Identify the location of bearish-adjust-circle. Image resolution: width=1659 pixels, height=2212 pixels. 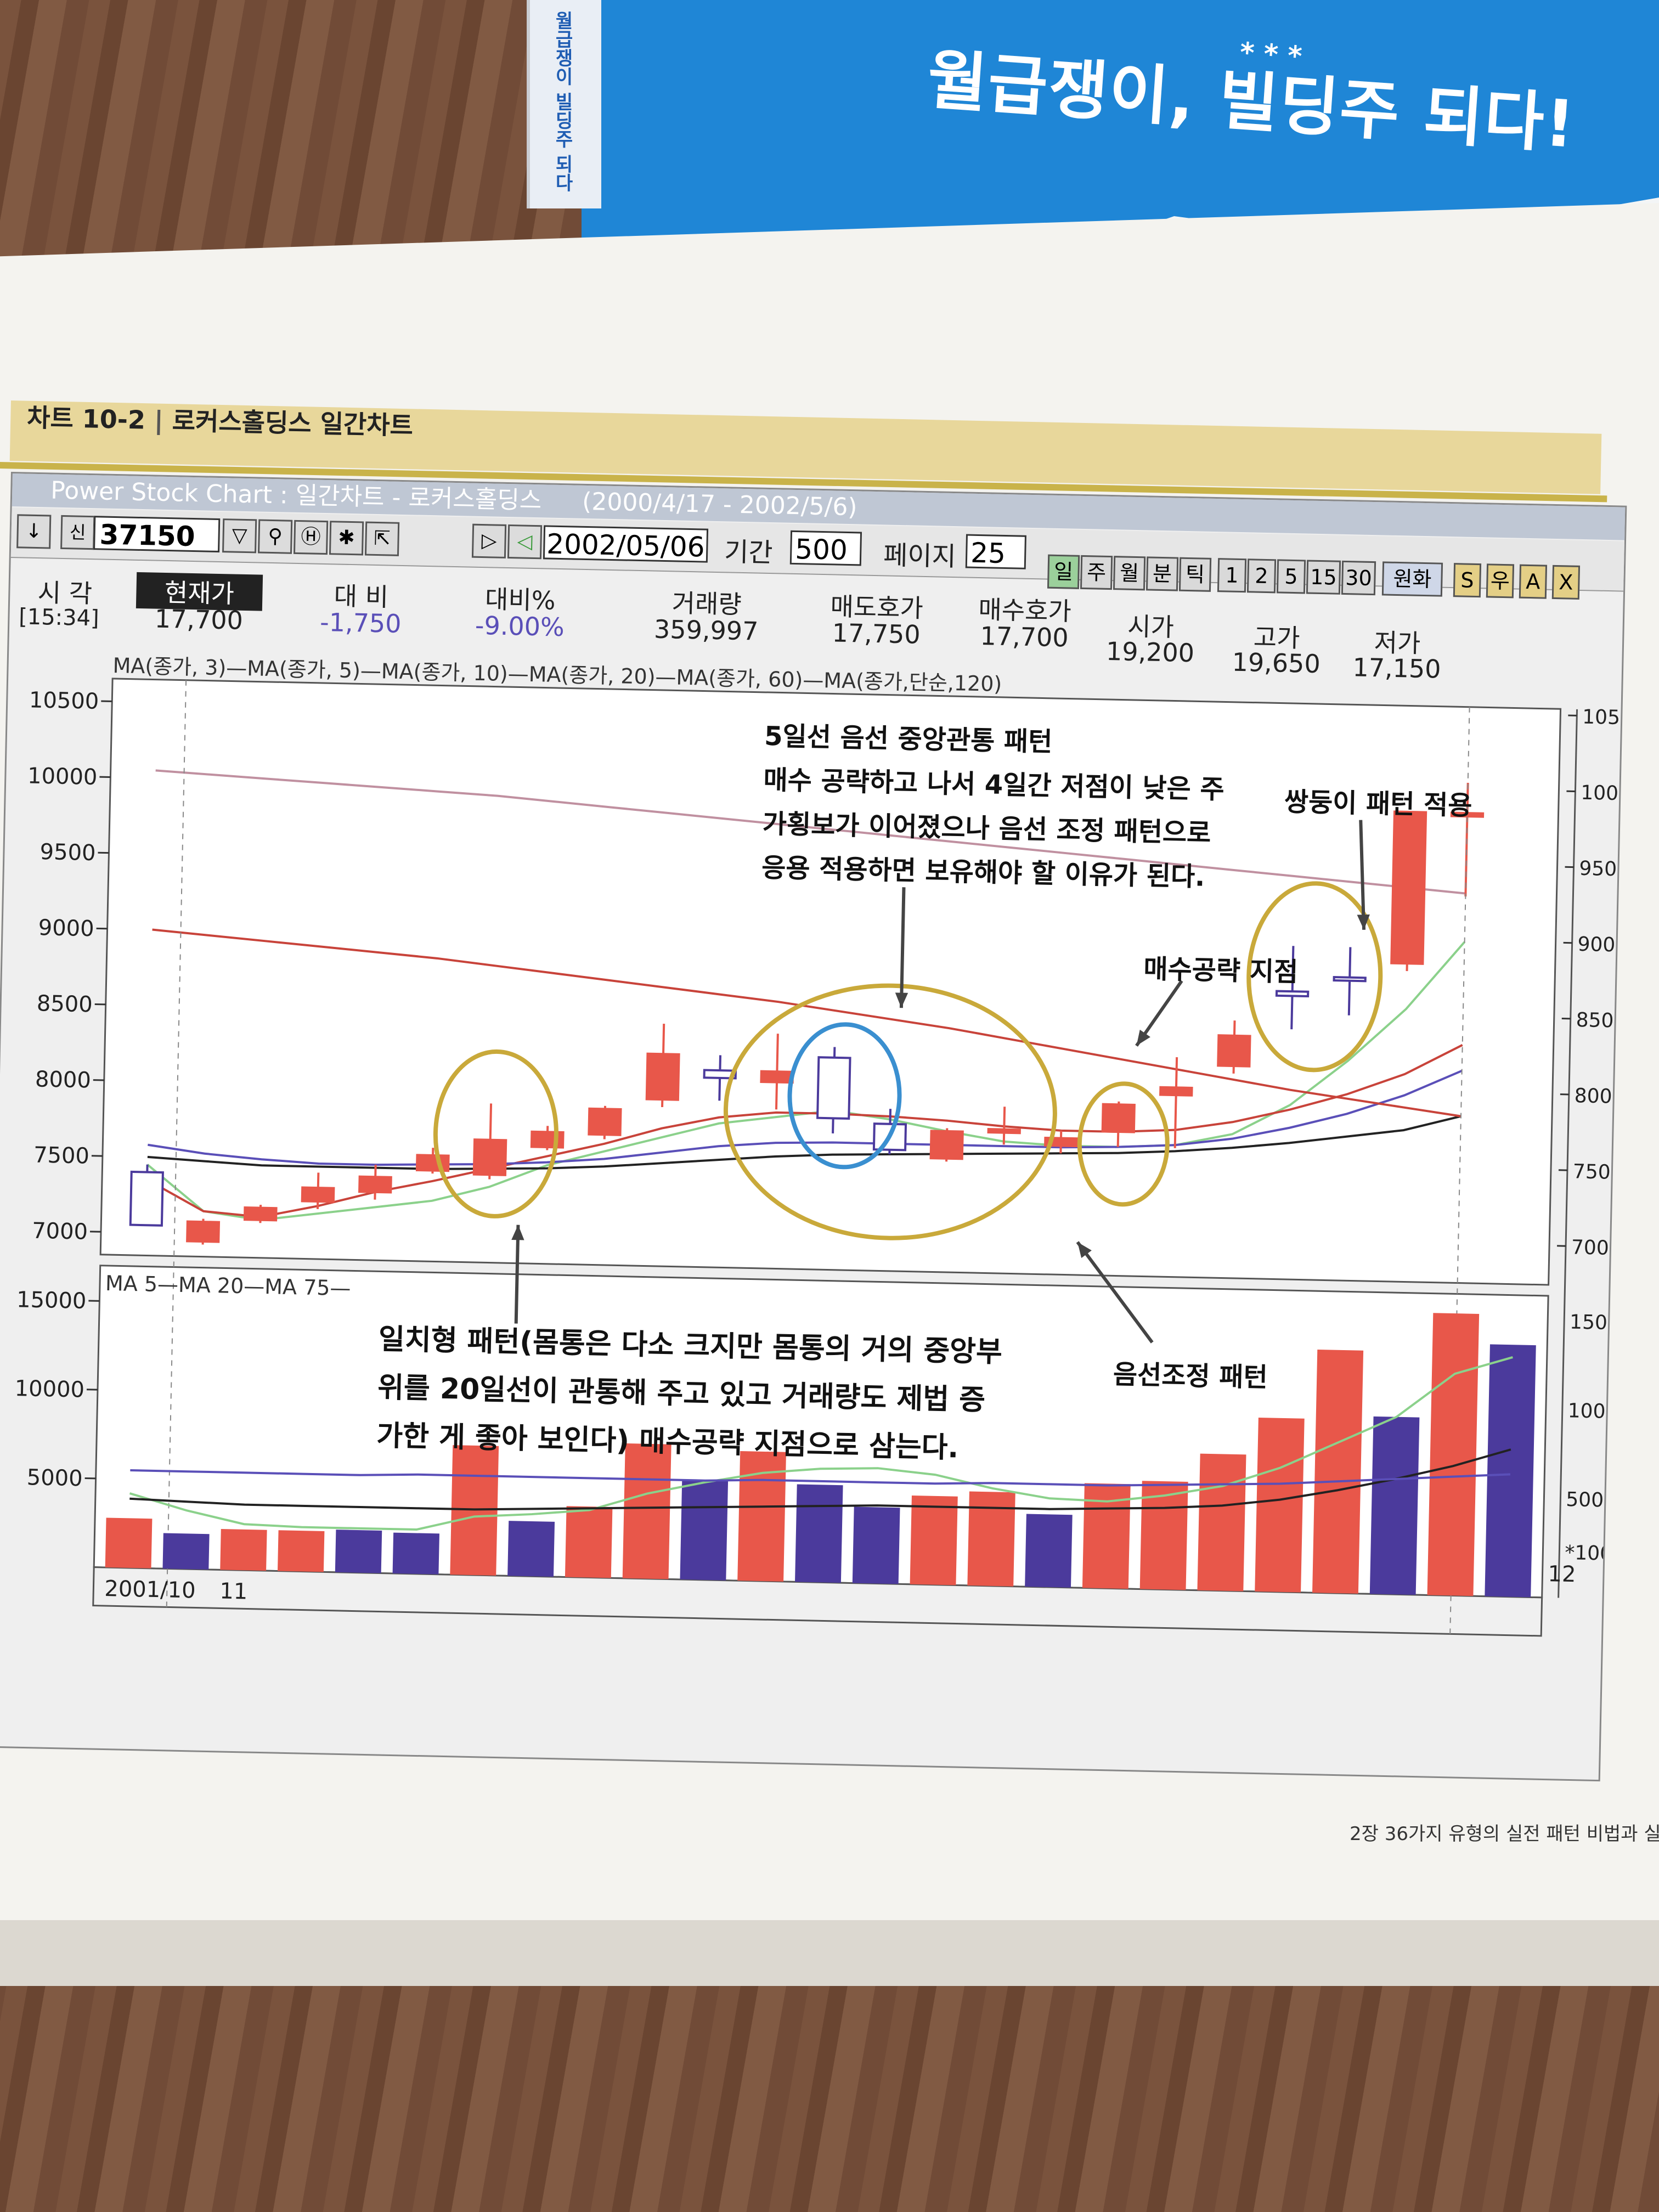
(890, 1111).